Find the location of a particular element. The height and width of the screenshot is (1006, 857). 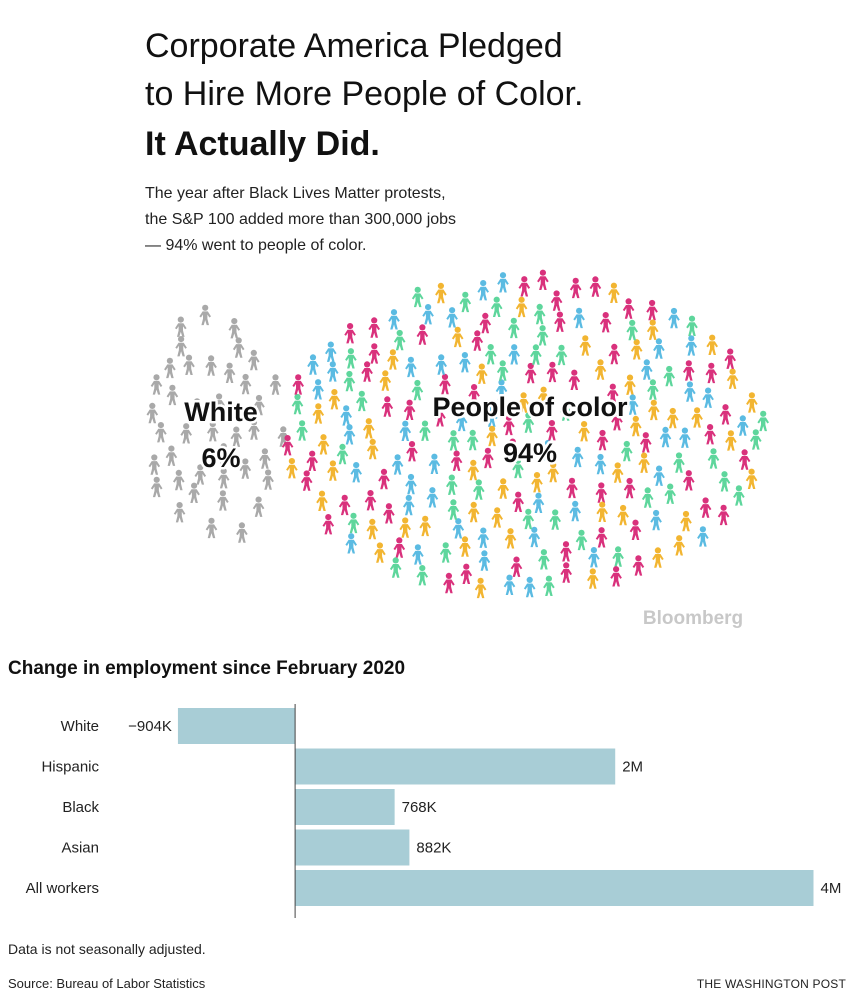

bar is located at coordinates (352, 847).